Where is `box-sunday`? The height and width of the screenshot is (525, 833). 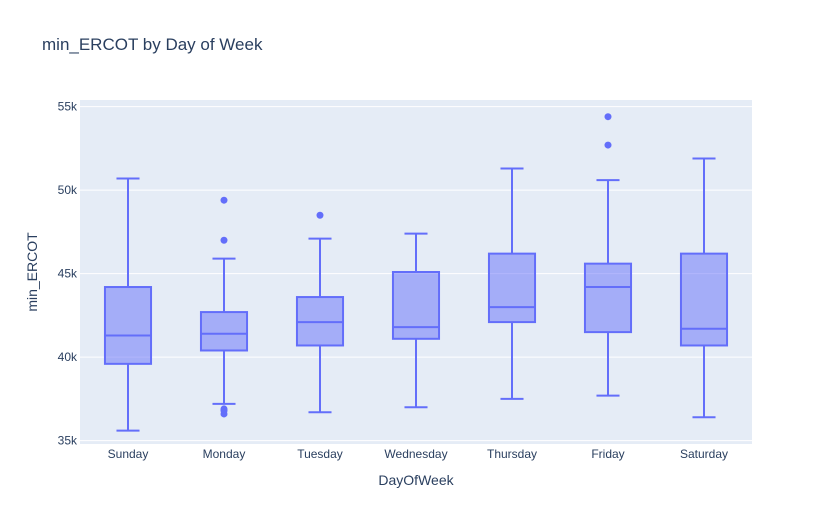 box-sunday is located at coordinates (128, 304).